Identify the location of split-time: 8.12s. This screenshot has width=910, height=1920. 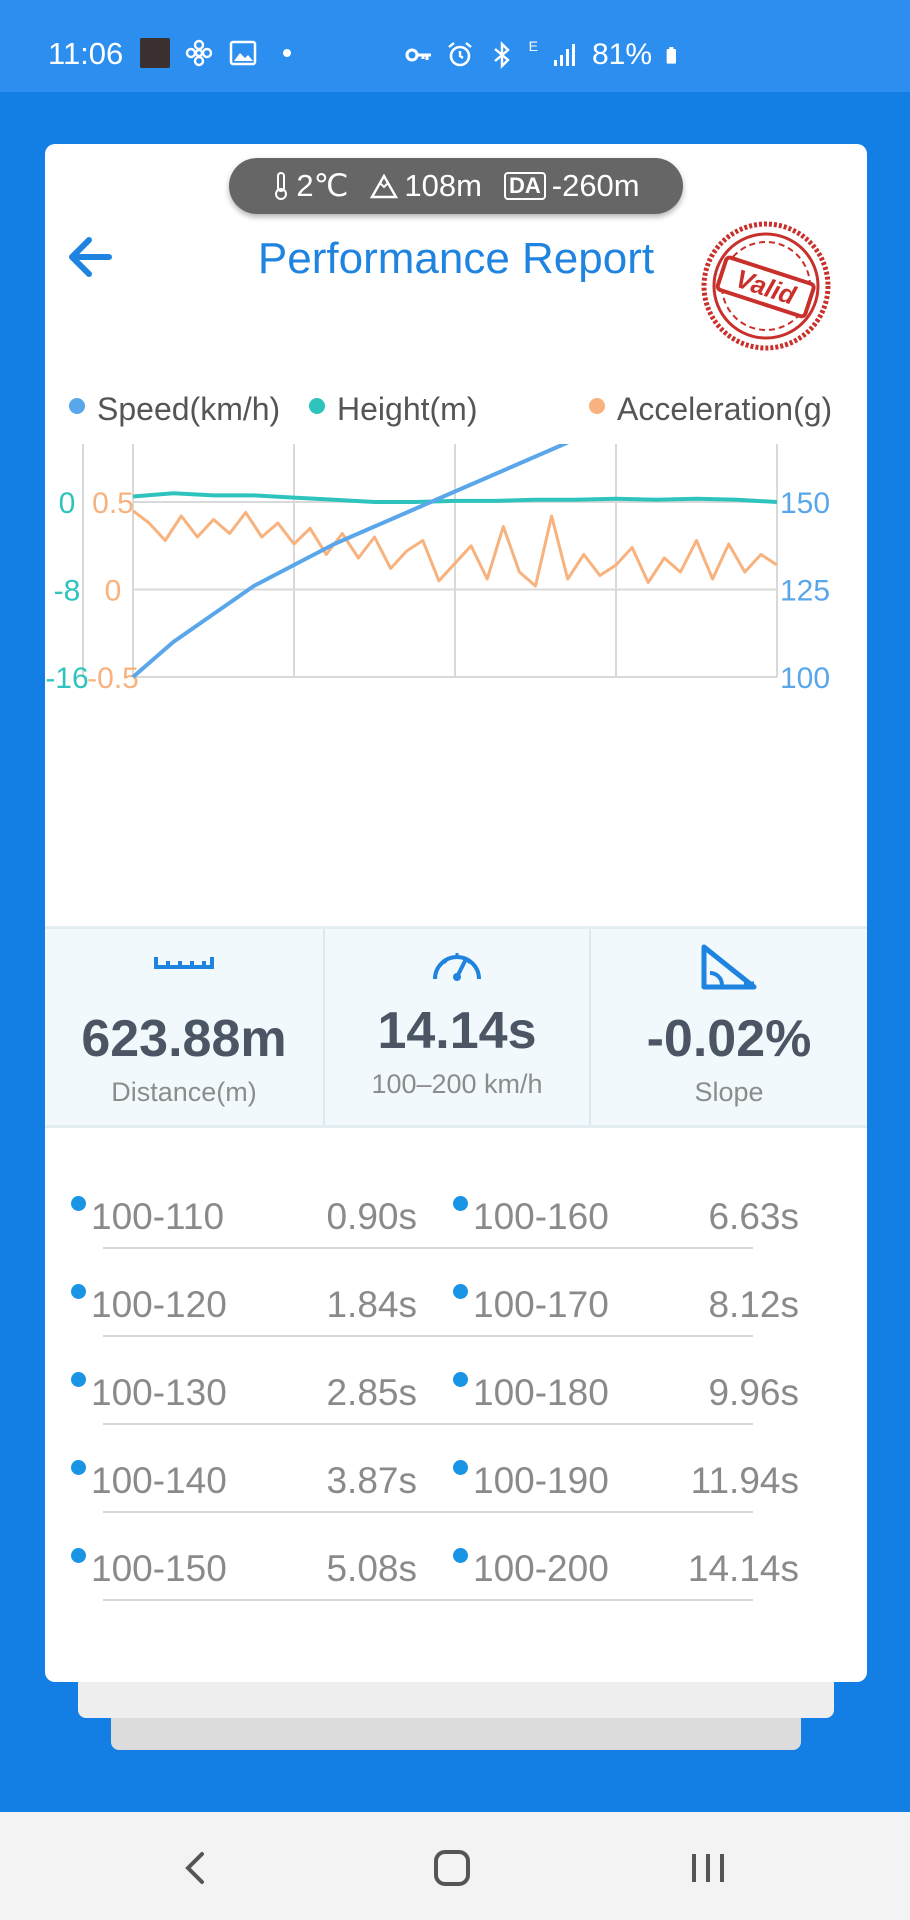
(753, 1304).